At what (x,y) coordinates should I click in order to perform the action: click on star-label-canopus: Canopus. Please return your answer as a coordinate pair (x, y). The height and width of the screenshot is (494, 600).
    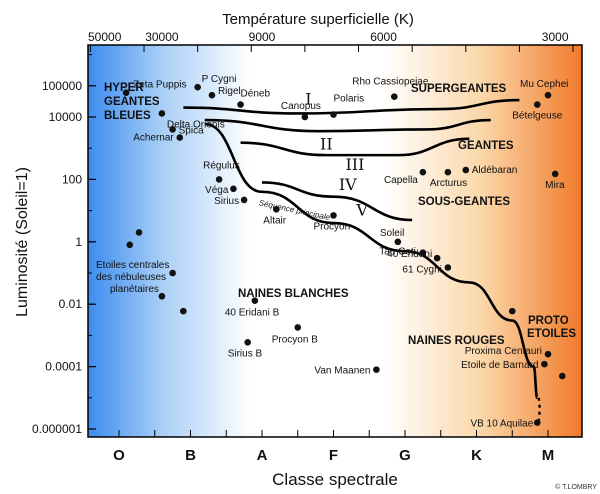
    Looking at the image, I should click on (301, 106).